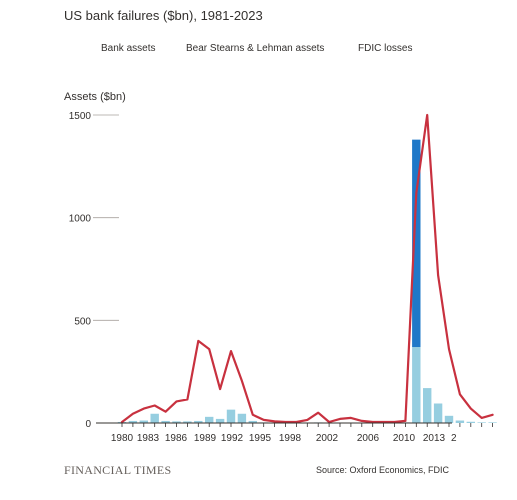 Image resolution: width=517 pixels, height=500 pixels. I want to click on bank-assets-bars, so click(307, 385).